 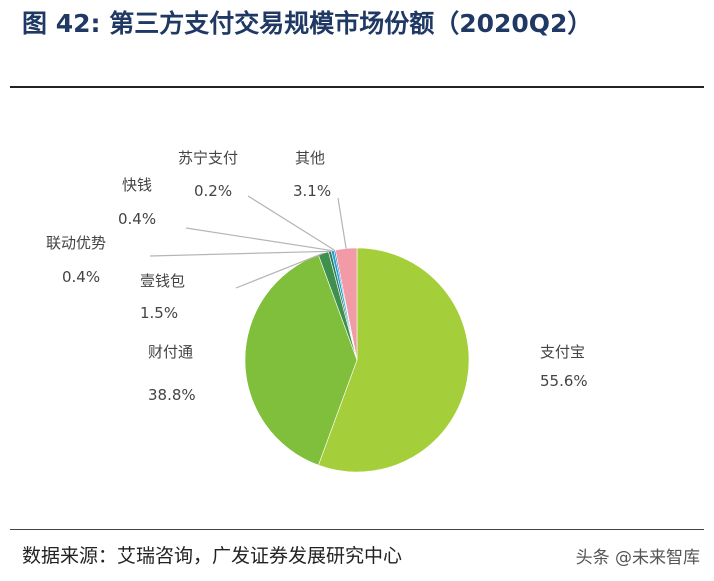 What do you see at coordinates (562, 352) in the screenshot?
I see `slice-name-label-0: 支付宝` at bounding box center [562, 352].